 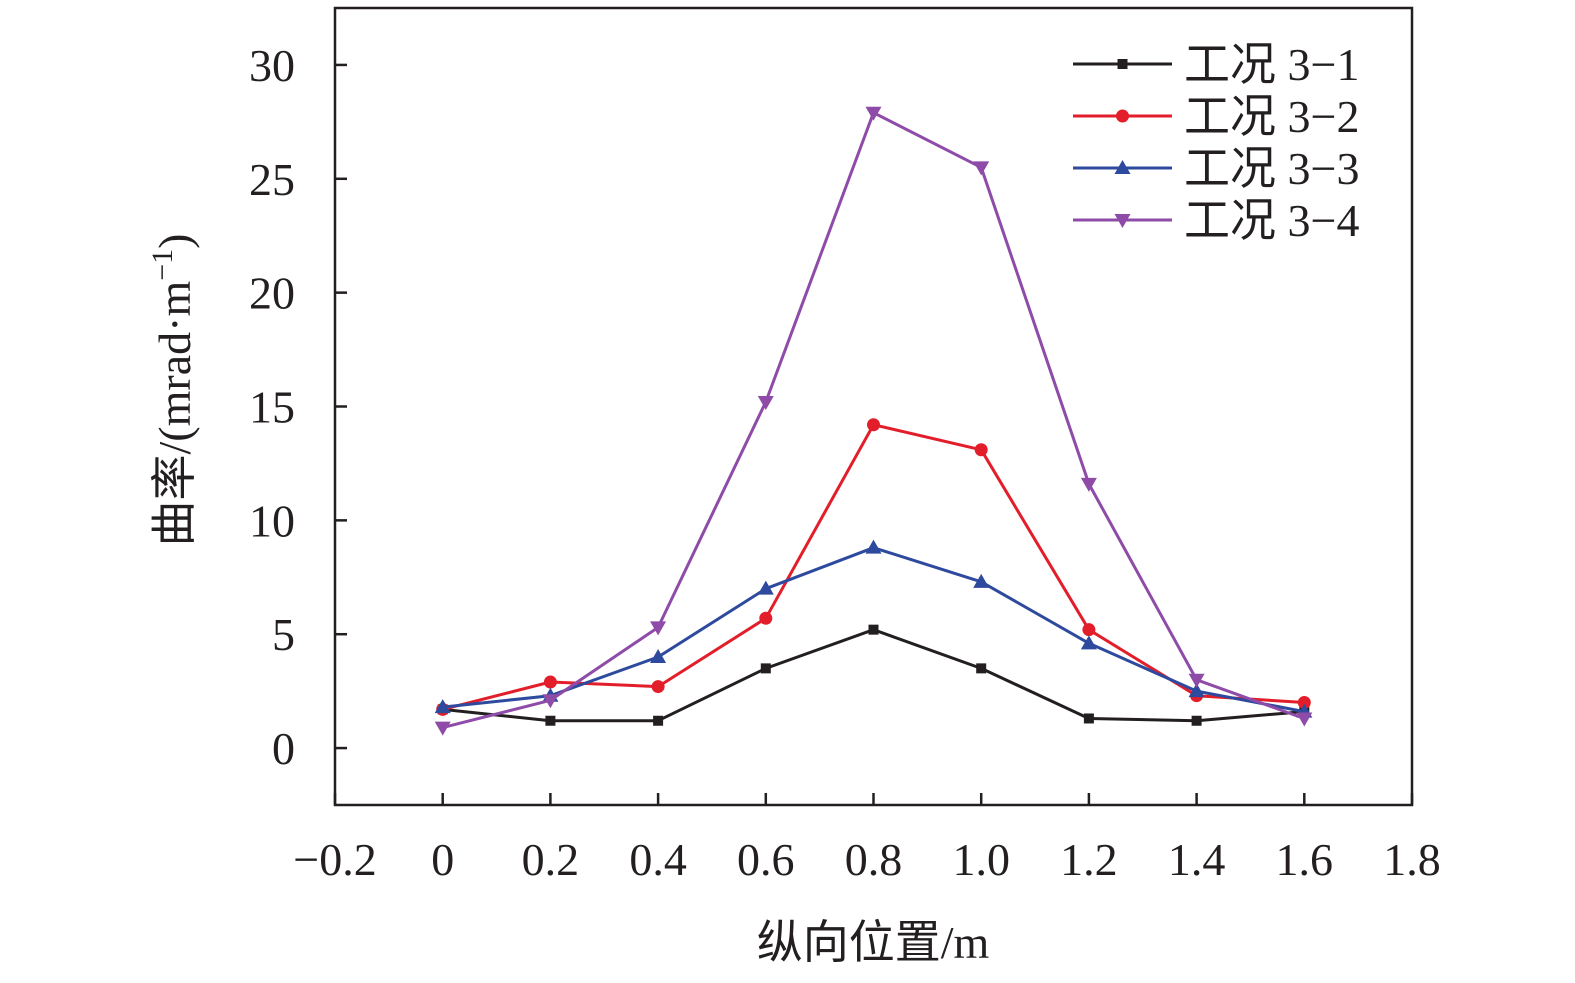 What do you see at coordinates (551, 859) in the screenshot?
I see `x-tick-label: 0.2` at bounding box center [551, 859].